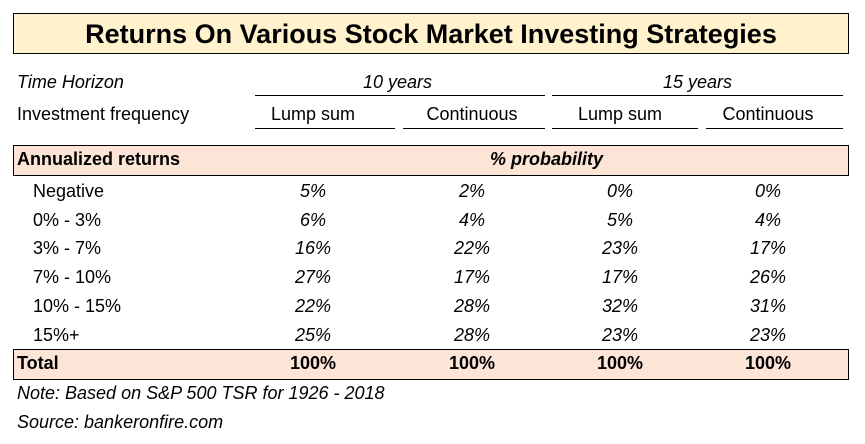  I want to click on header-band, so click(431, 160).